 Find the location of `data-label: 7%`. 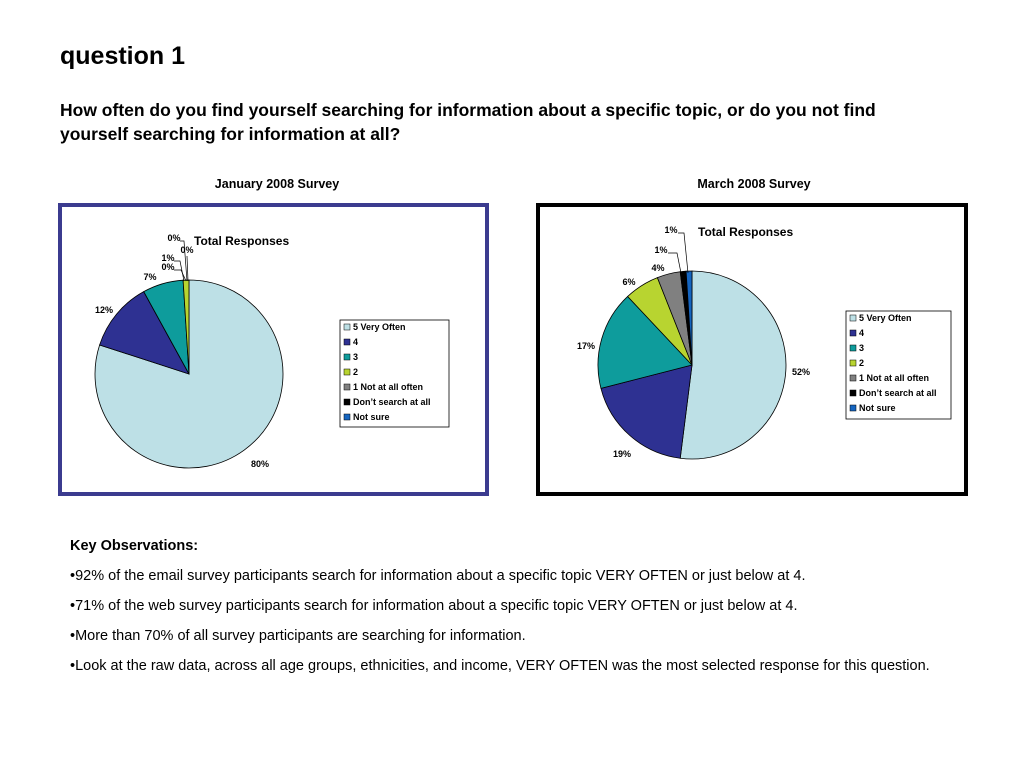

data-label: 7% is located at coordinates (149, 277).